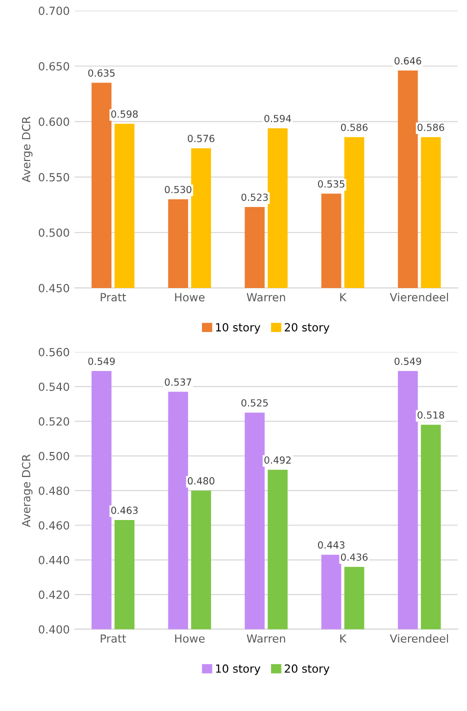 The height and width of the screenshot is (711, 467). I want to click on data-label: 0.537, so click(178, 382).